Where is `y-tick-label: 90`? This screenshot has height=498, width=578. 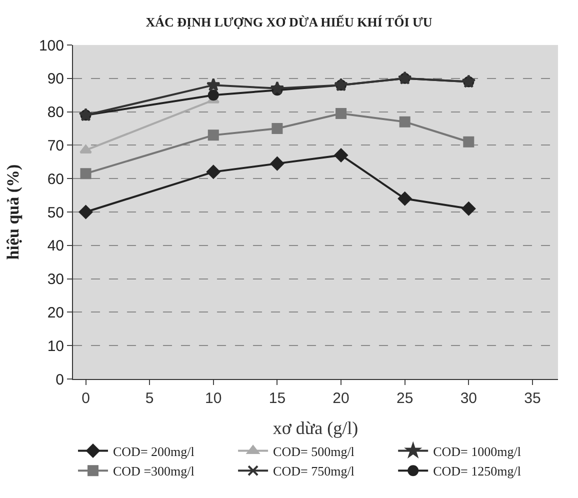 y-tick-label: 90 is located at coordinates (55, 79).